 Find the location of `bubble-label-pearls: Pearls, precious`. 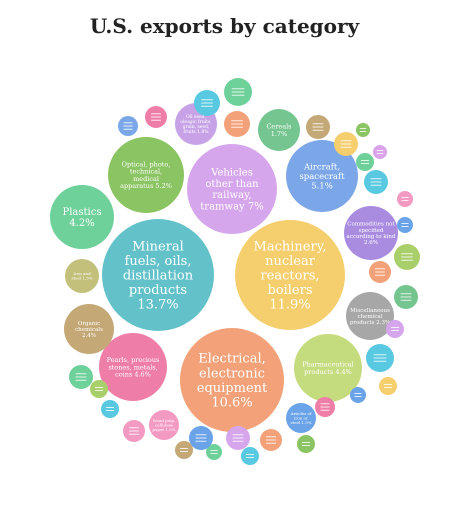

bubble-label-pearls: Pearls, precious is located at coordinates (133, 360).